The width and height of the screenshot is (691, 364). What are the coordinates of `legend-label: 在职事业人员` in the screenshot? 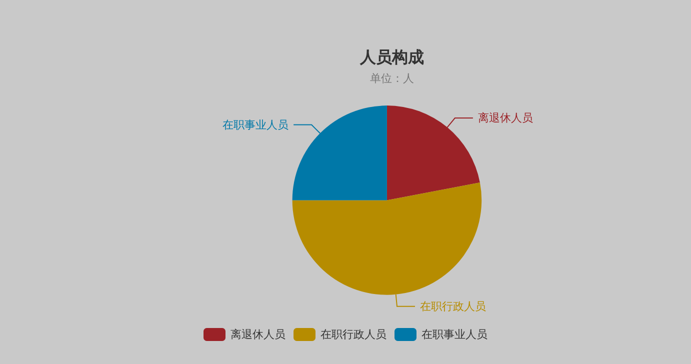 It's located at (455, 334).